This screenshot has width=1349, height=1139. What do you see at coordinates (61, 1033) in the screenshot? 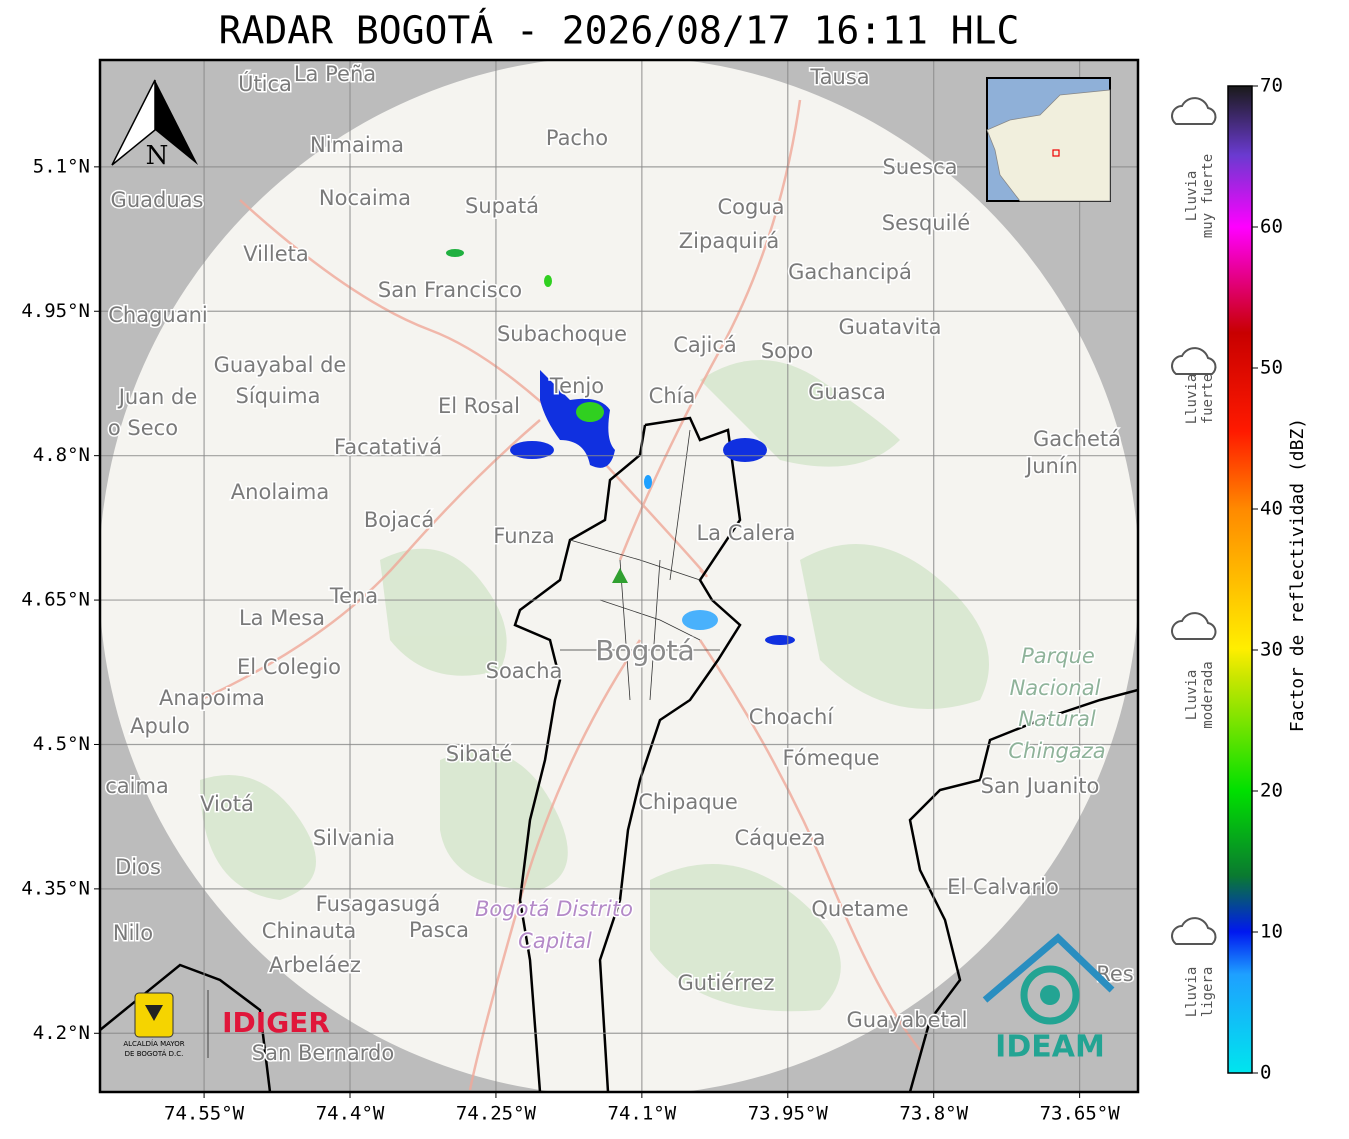
I see `lat-tick-label: 4.2°N` at bounding box center [61, 1033].